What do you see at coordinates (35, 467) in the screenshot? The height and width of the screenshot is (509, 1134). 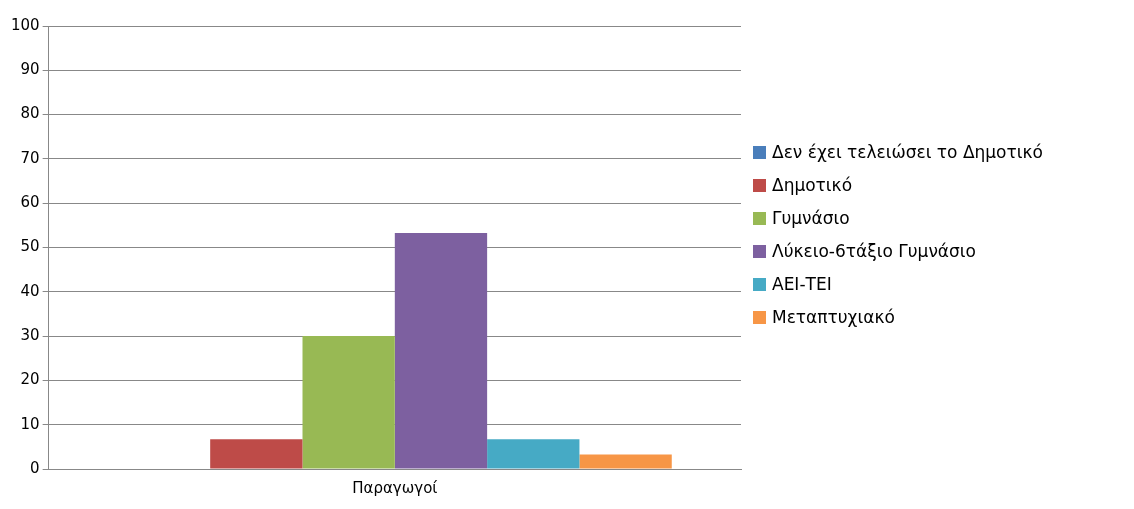 I see `y-tick-label: 0` at bounding box center [35, 467].